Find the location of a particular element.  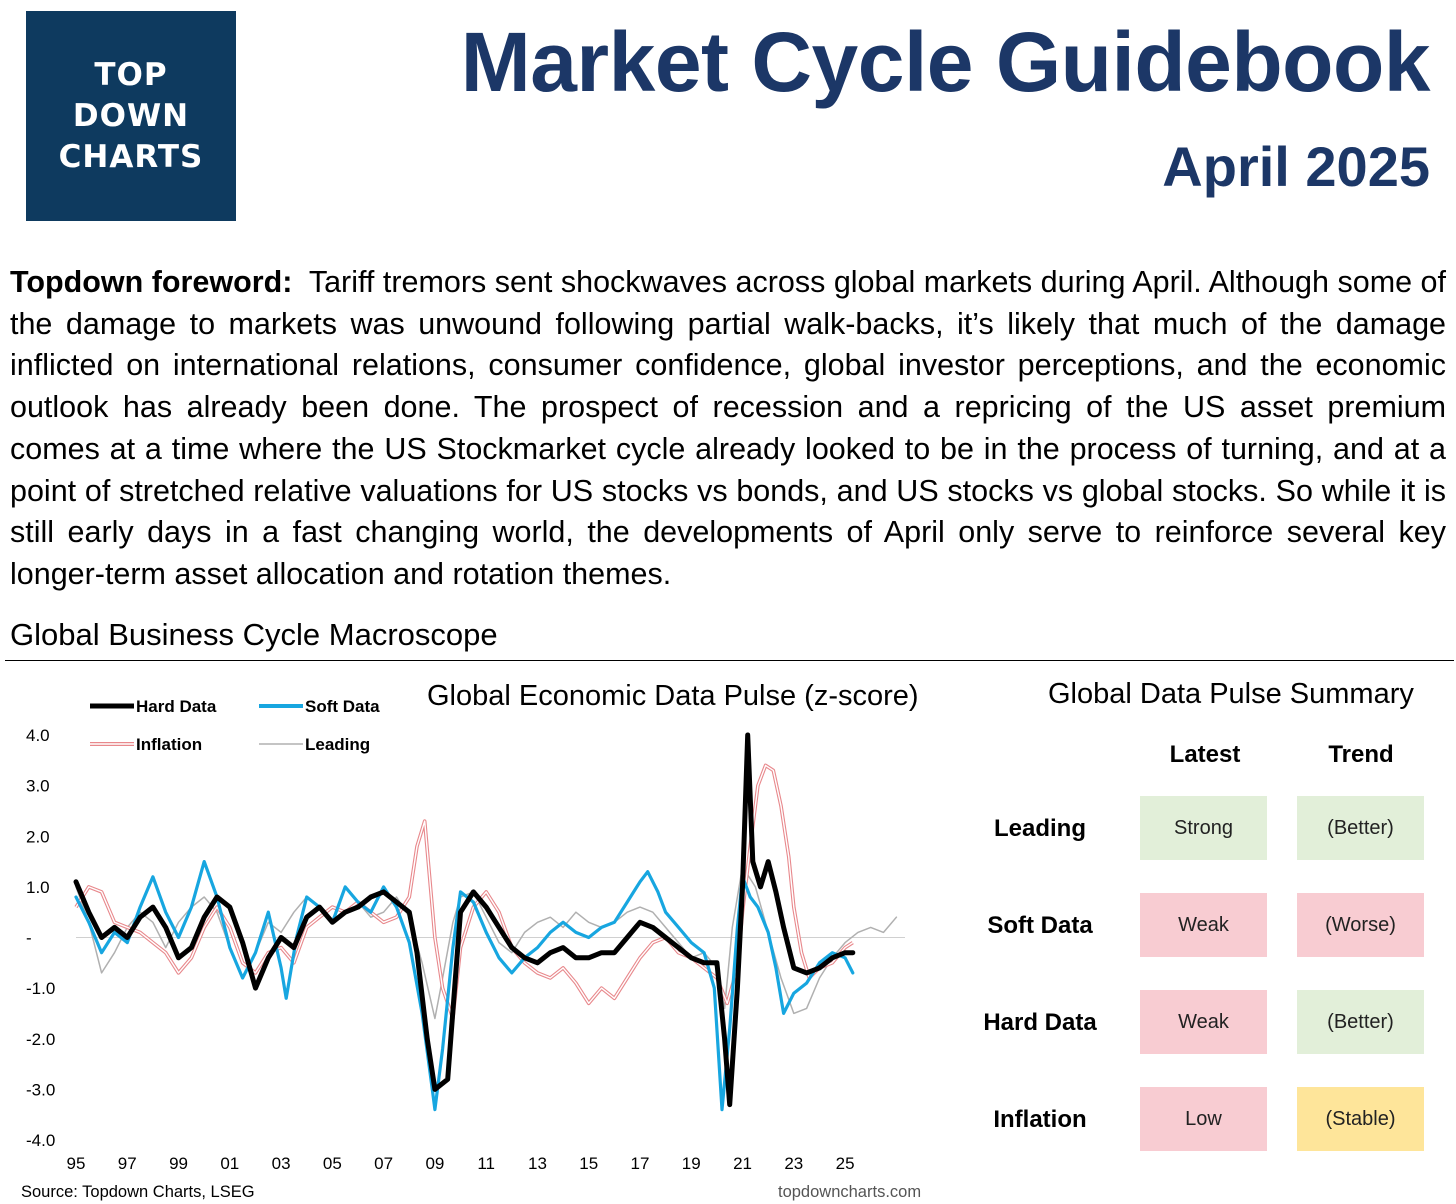

x-tick-label: 23 is located at coordinates (793, 1163).